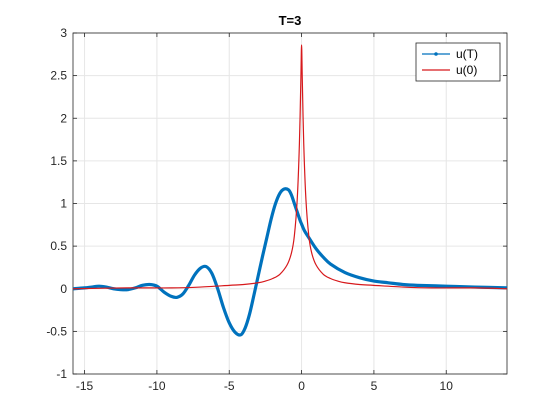  Describe the element at coordinates (85, 386) in the screenshot. I see `x-tick-label: -15` at that location.